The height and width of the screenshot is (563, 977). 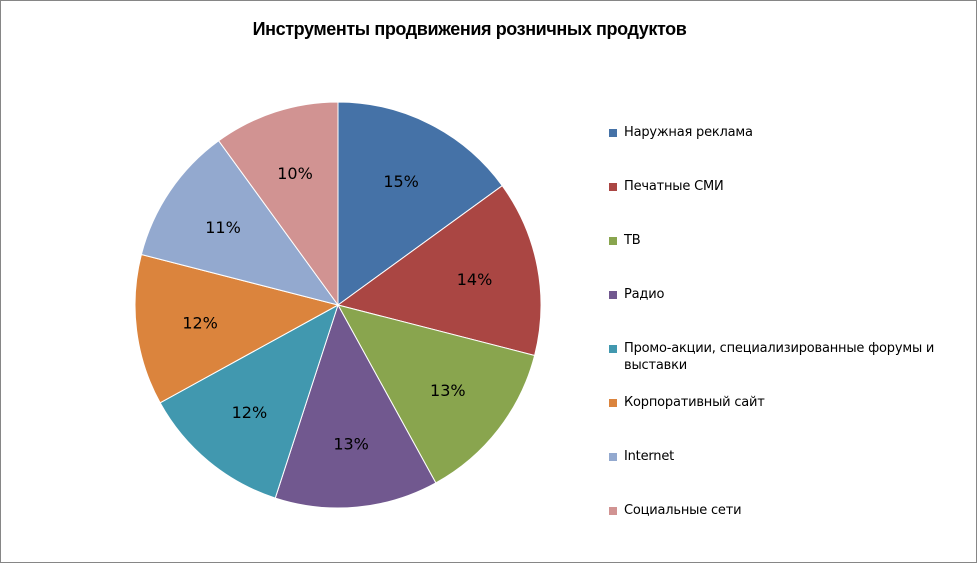 What do you see at coordinates (295, 173) in the screenshot?
I see `slice-data-label: 10%` at bounding box center [295, 173].